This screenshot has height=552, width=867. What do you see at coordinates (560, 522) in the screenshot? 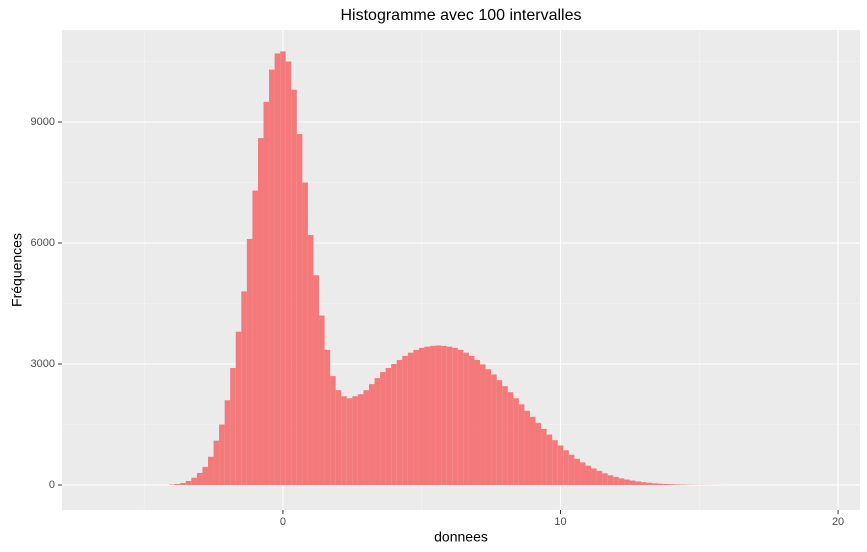
I see `x-tick-label: 10` at bounding box center [560, 522].